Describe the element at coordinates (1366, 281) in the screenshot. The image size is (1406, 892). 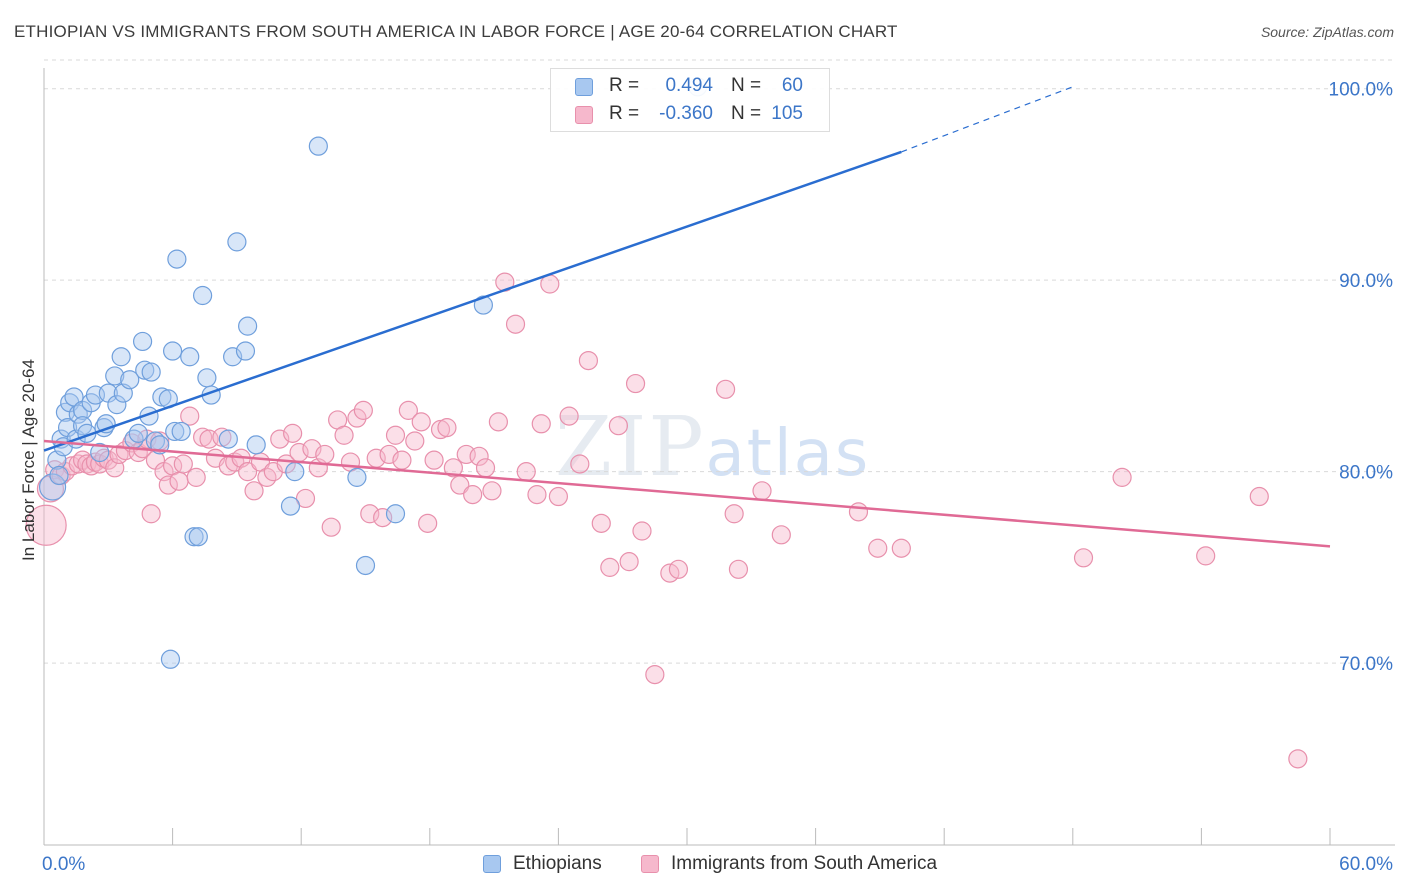
I see `y-tick-label: 90.0%` at that location.